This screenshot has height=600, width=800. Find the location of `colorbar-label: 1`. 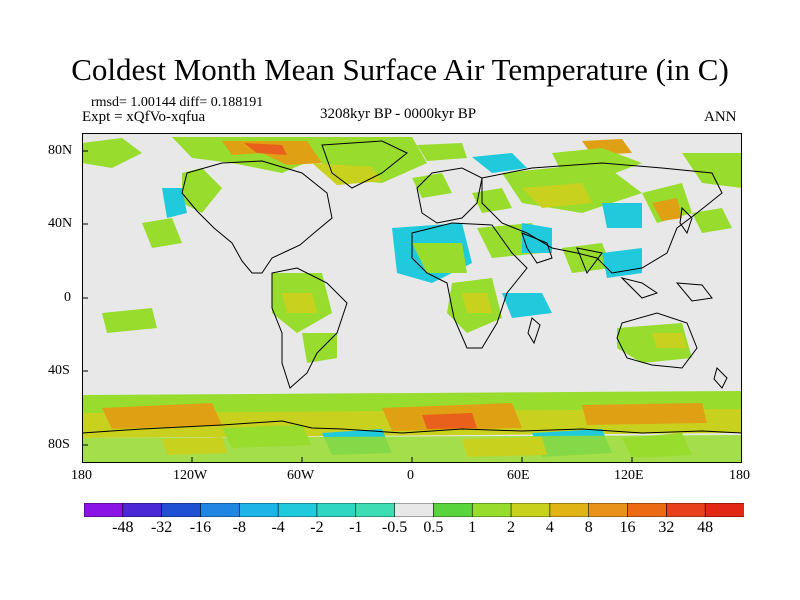

colorbar-label: 1 is located at coordinates (472, 527).